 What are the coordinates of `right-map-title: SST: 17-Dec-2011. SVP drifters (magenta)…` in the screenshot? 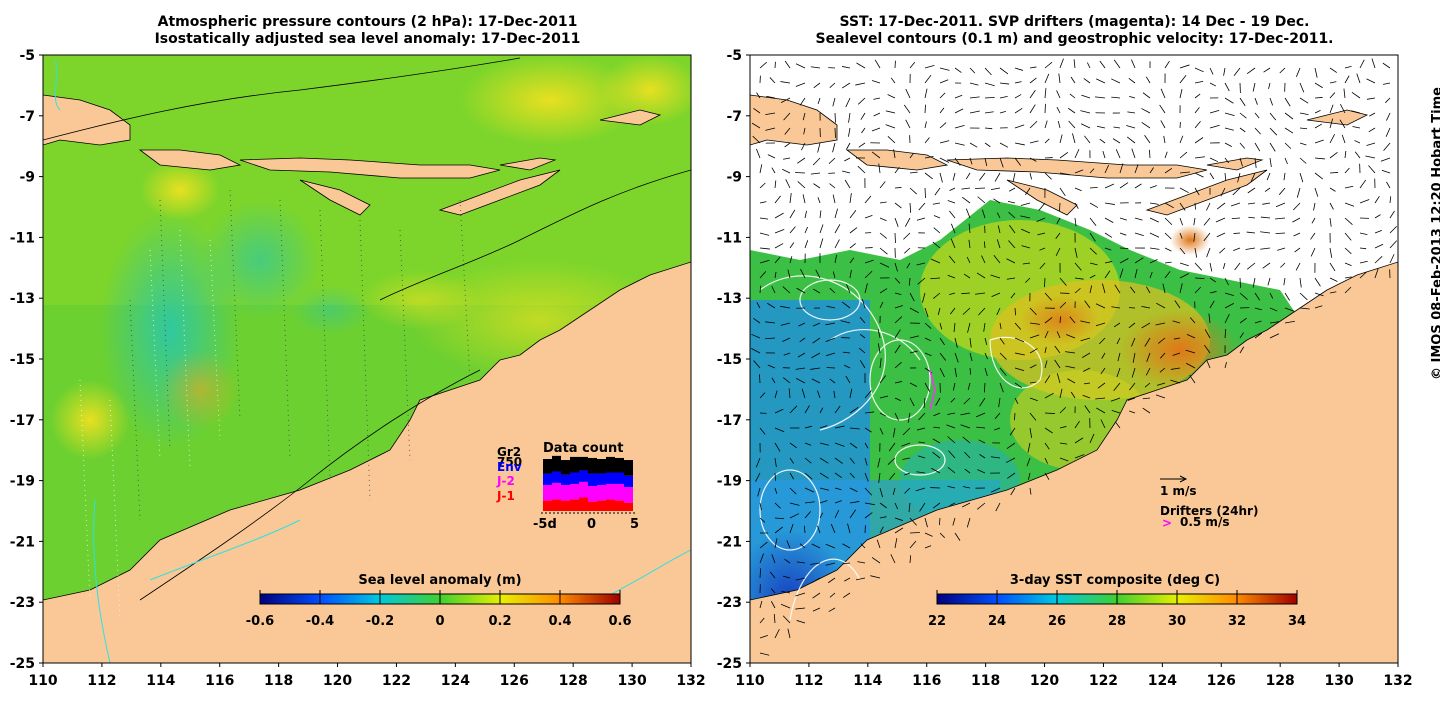 It's located at (1074, 31).